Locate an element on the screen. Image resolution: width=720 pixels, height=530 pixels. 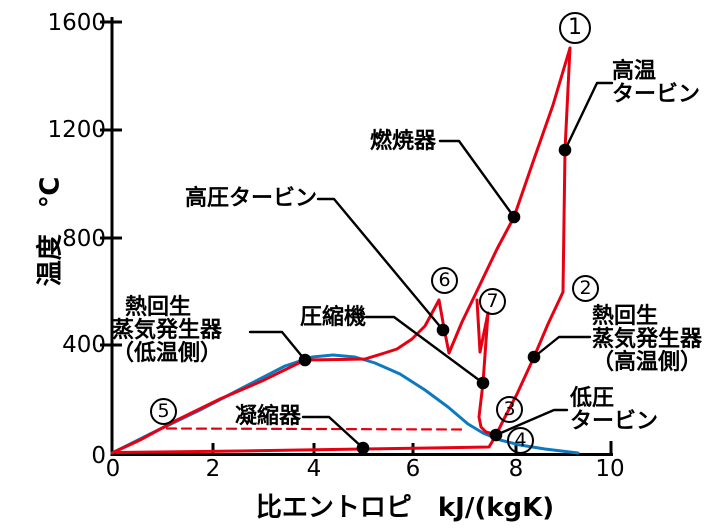
cycle-lpturbine-condenser-path is located at coordinates (307, 442).